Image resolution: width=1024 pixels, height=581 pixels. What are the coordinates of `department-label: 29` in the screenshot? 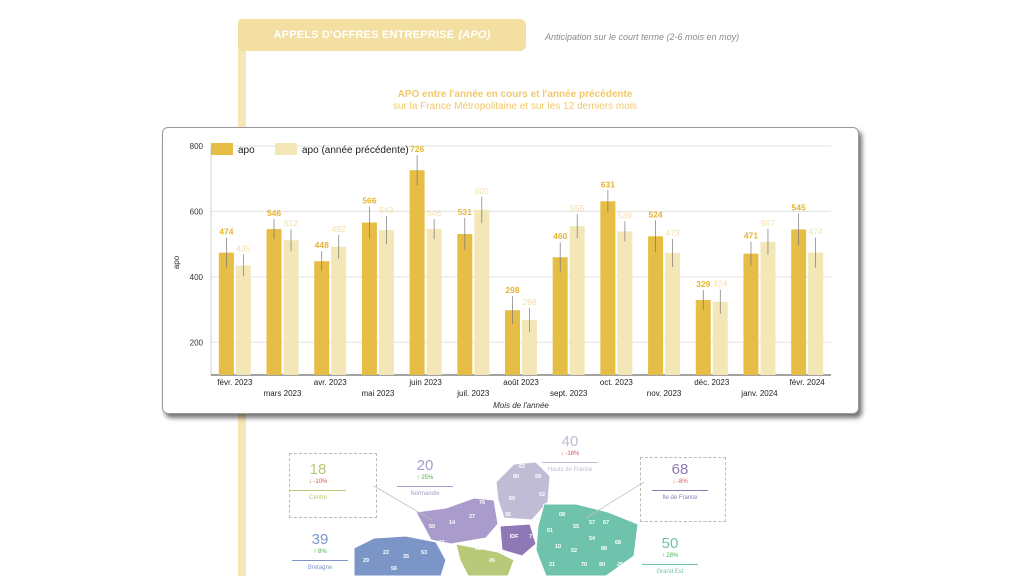 It's located at (366, 561).